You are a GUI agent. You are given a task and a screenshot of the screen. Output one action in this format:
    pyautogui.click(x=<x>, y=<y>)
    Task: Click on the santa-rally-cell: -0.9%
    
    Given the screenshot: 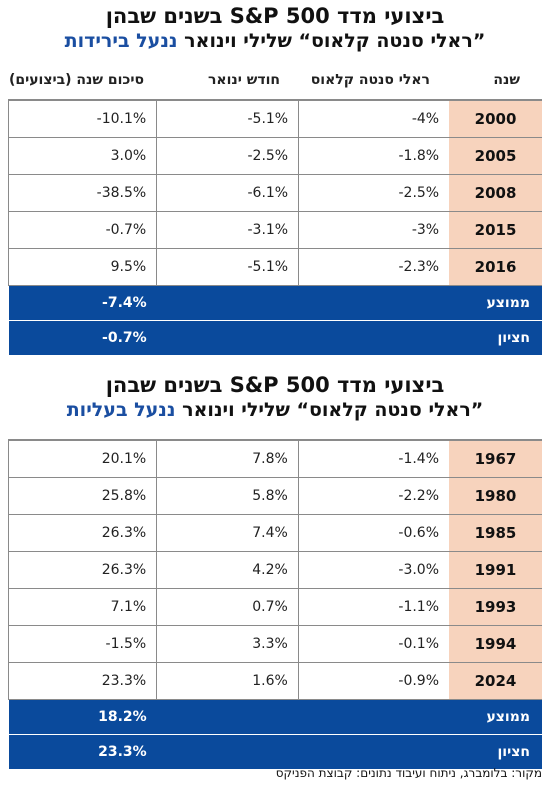 What is the action you would take?
    pyautogui.click(x=373, y=681)
    